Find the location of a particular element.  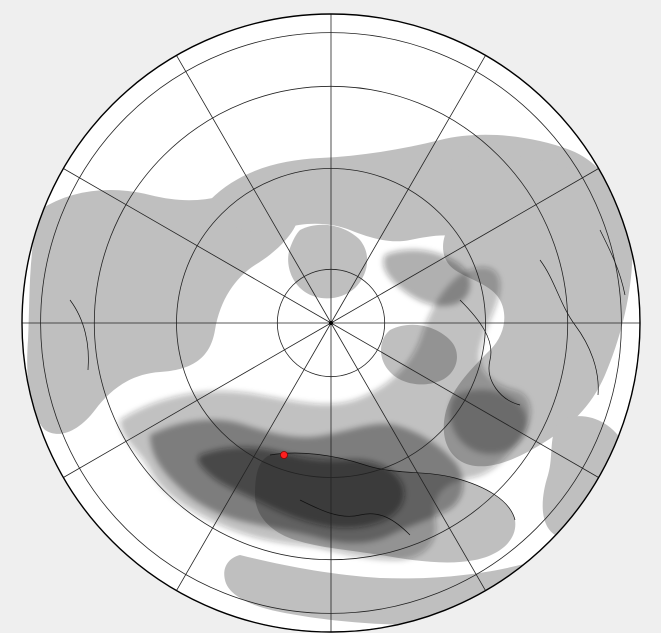

plume-trail-north is located at coordinates (427, 277).